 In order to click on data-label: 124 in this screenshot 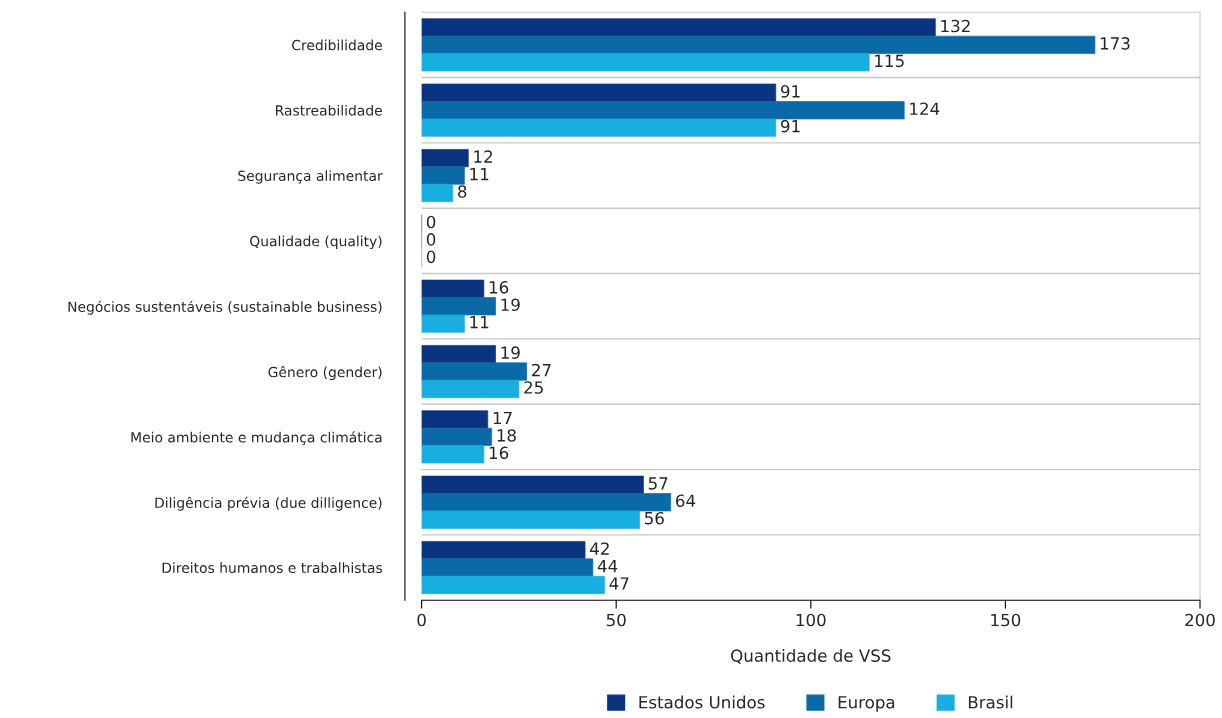, I will do `click(925, 108)`.